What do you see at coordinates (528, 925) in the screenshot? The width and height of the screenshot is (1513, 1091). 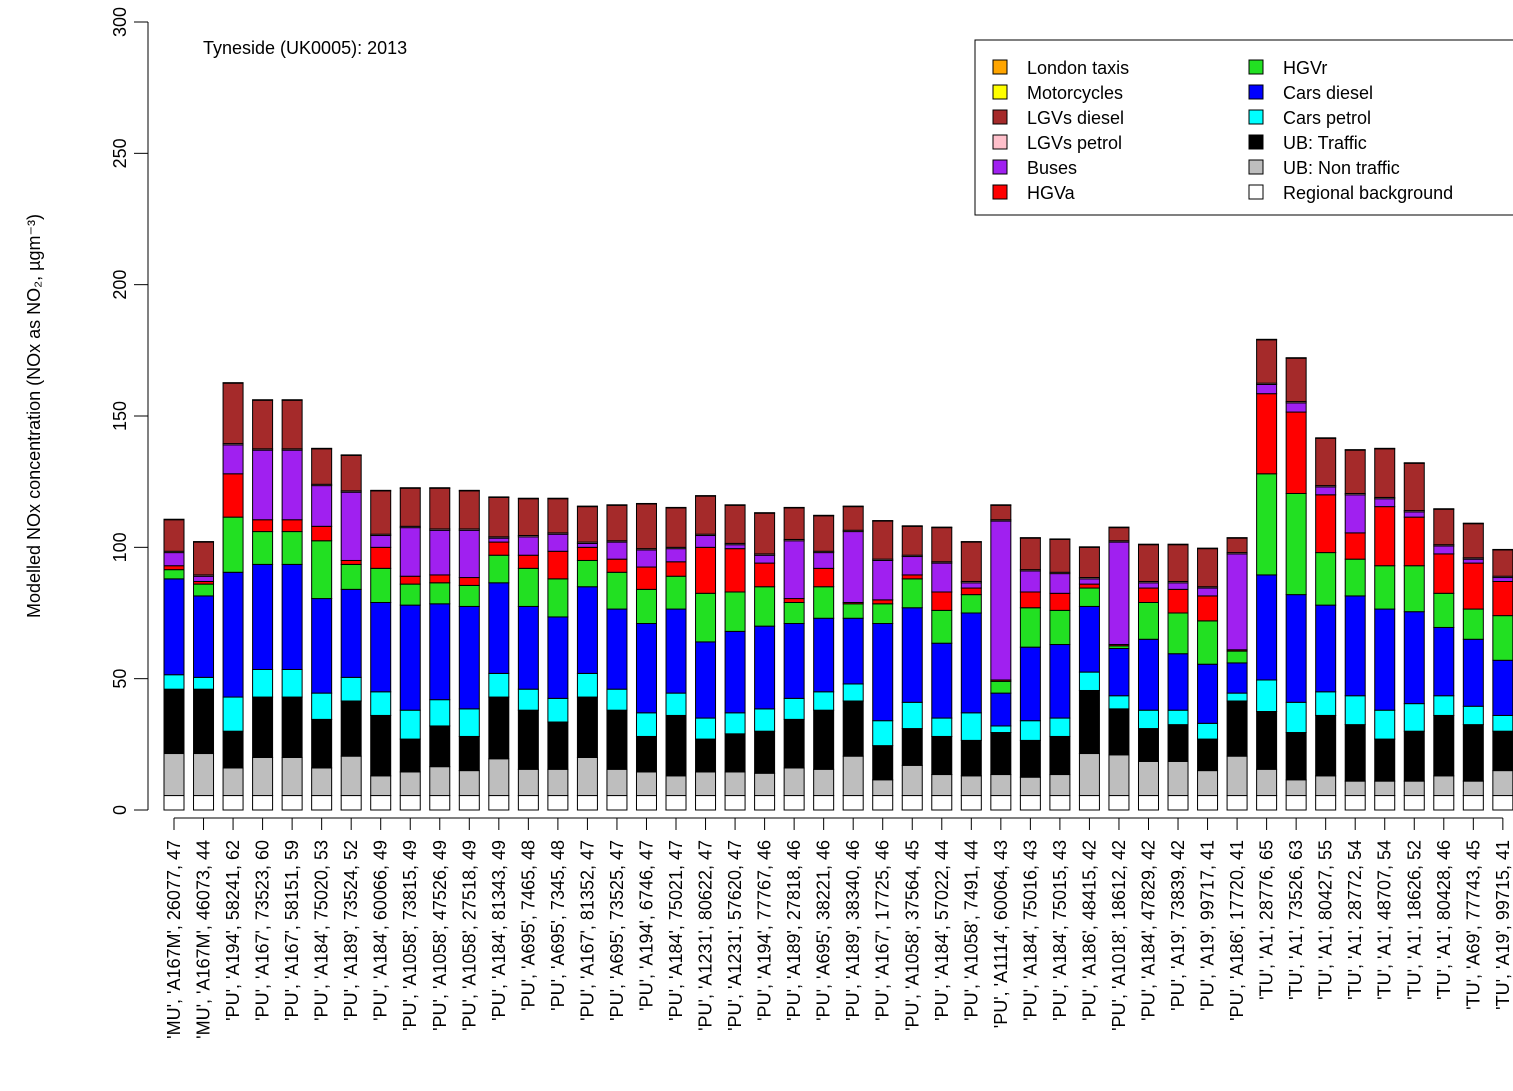 I see `x-tick-label: 'PU', 'A695', 7465, 48` at bounding box center [528, 925].